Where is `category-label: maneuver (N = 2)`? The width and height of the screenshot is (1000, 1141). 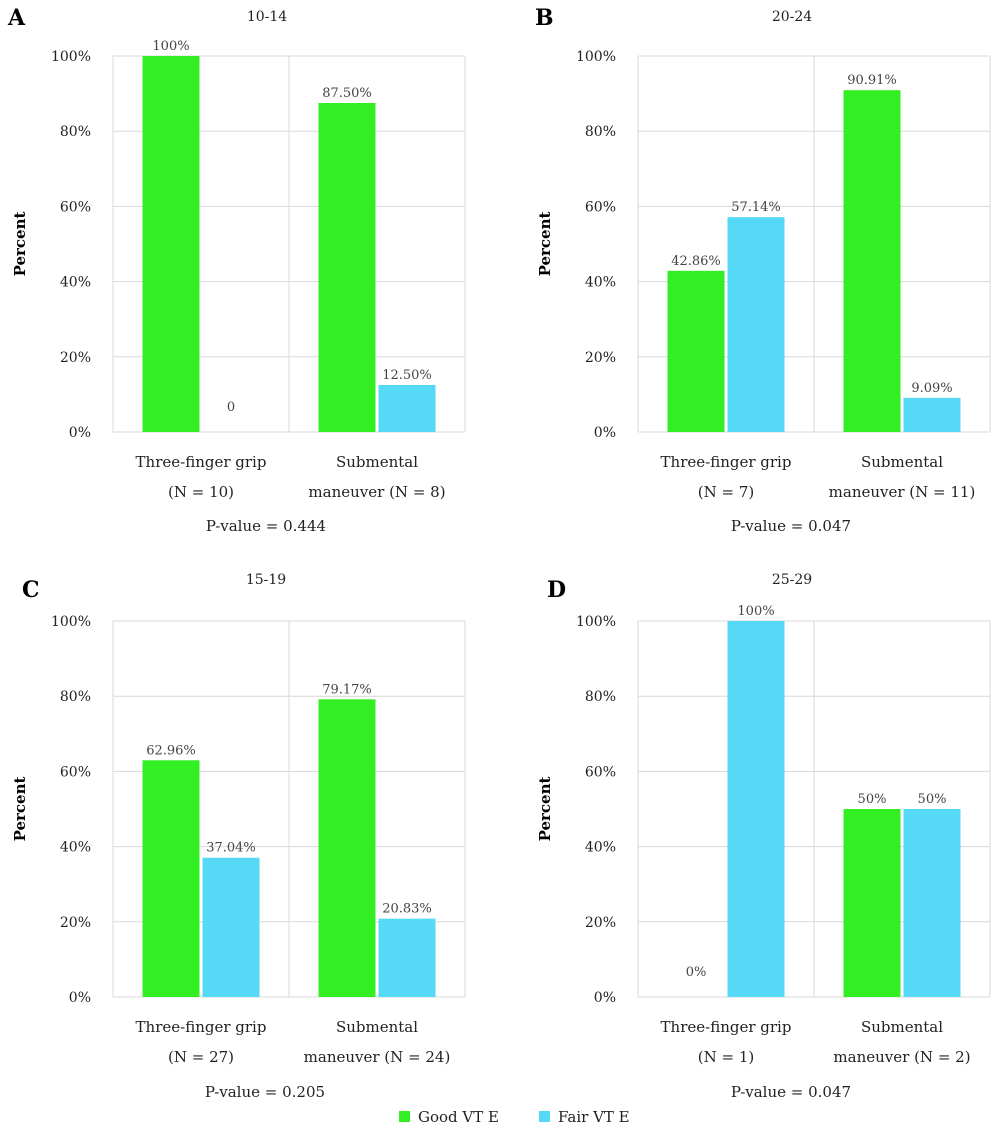
category-label: maneuver (N = 2) is located at coordinates (901, 1057).